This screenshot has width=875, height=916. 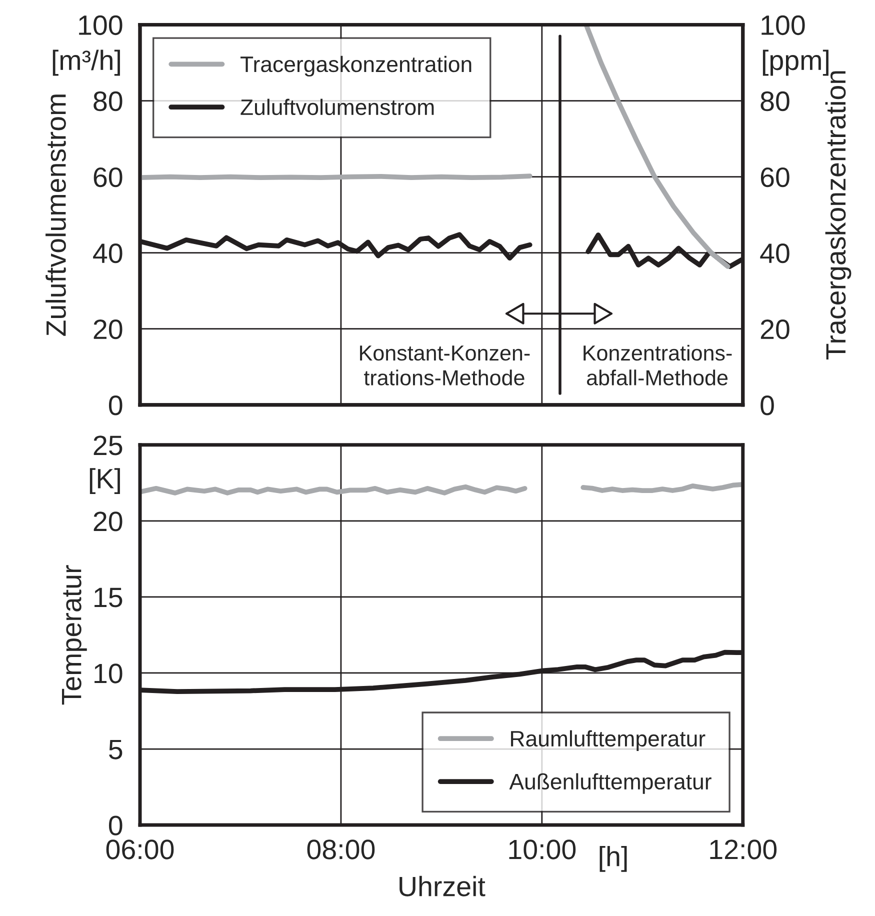 I want to click on annotation: Konstant-Konzen- trations-Methode, so click(x=445, y=366).